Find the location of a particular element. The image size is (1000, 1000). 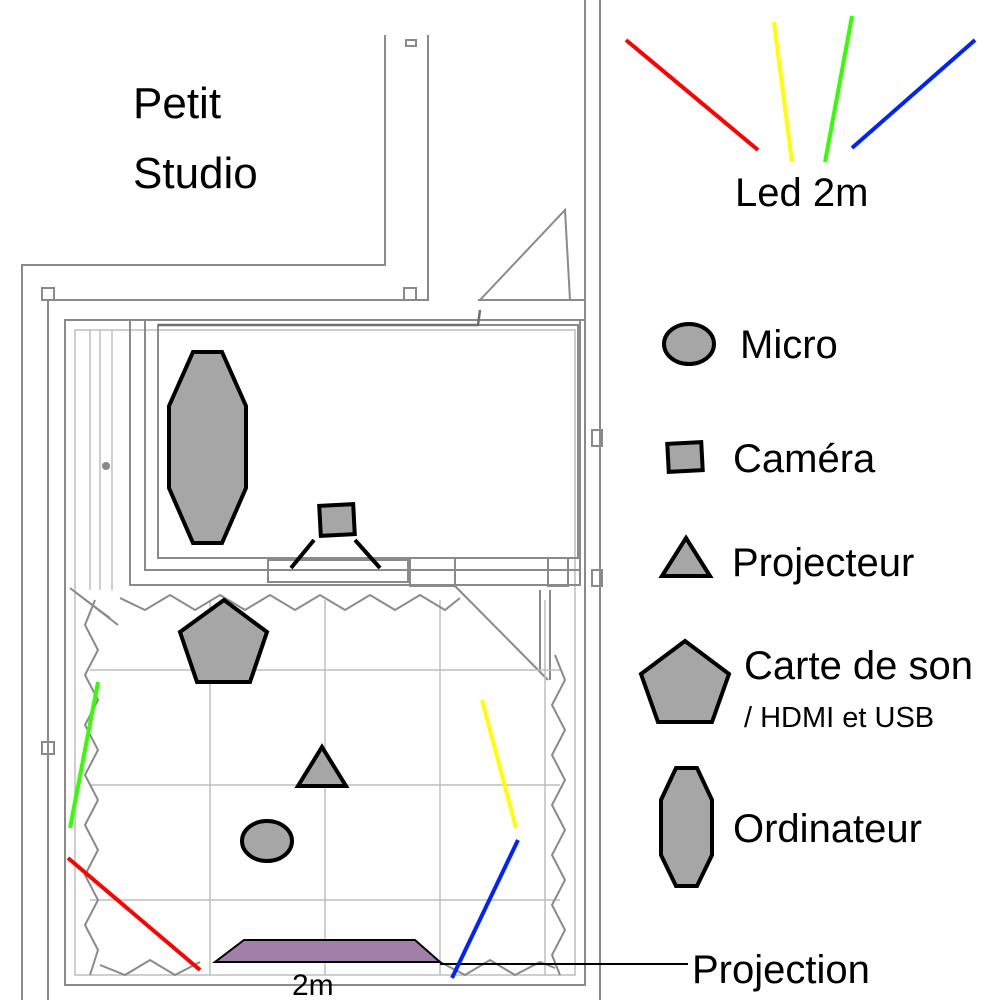

legend-carte-de-son-label: Carte de son is located at coordinates (858, 666).